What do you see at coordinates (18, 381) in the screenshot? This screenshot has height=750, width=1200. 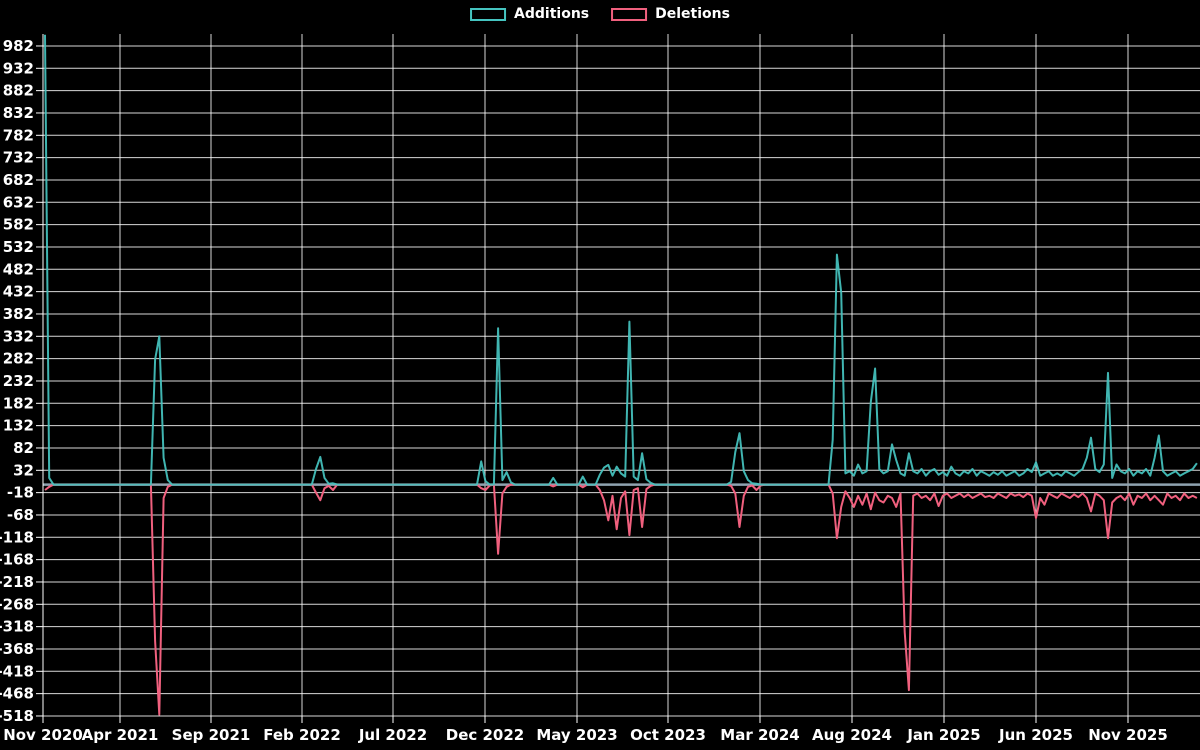 I see `y-tick-label: 232` at bounding box center [18, 381].